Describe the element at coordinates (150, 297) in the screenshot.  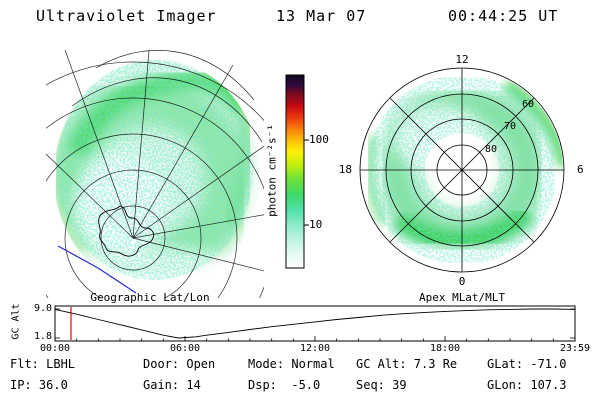
I see `left-panel-caption: Geographic Lat/Lon` at that location.